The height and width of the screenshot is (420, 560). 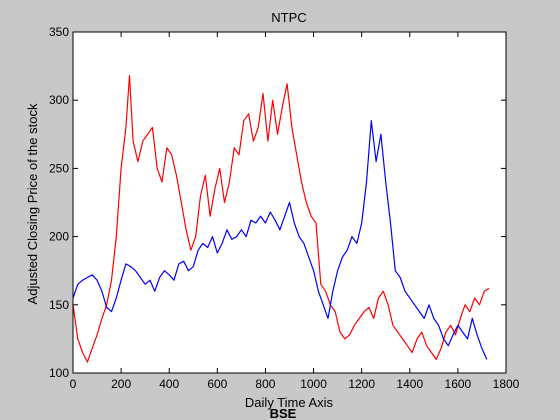 I want to click on x-tick-label: 1600, so click(x=458, y=384).